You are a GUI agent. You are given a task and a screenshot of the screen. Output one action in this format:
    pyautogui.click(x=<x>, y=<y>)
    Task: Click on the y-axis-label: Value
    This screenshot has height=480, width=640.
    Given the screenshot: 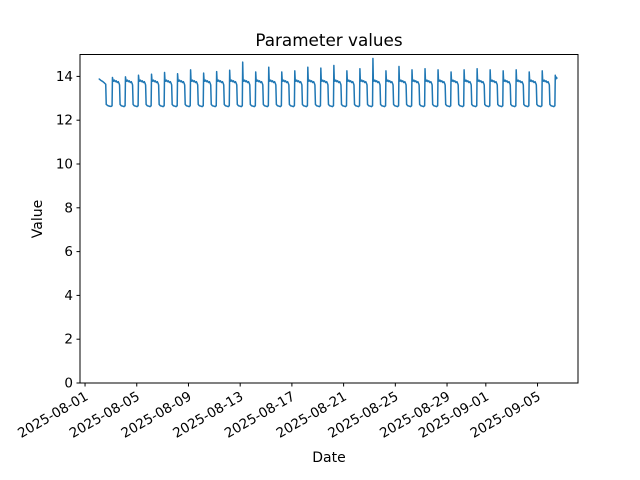 What is the action you would take?
    pyautogui.click(x=38, y=219)
    